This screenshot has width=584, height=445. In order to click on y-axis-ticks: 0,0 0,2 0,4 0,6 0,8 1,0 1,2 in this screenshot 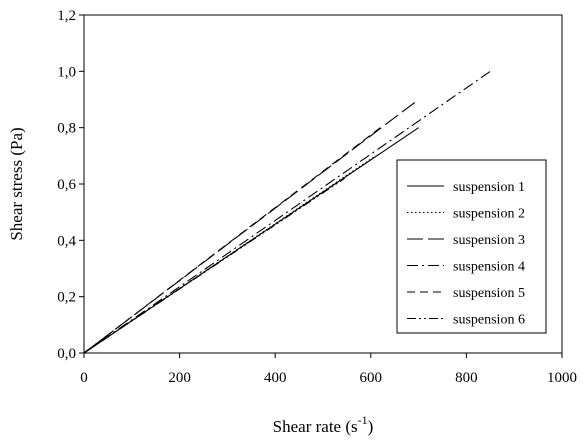, I will do `click(70, 185)`.